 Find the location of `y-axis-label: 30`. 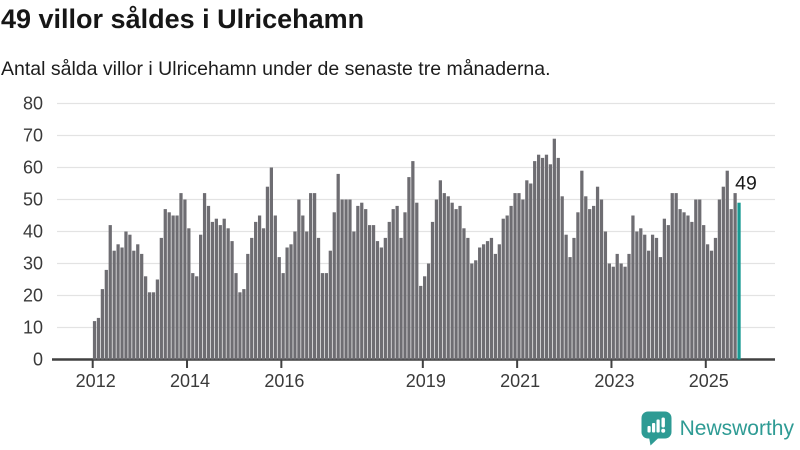

y-axis-label: 30 is located at coordinates (33, 264).